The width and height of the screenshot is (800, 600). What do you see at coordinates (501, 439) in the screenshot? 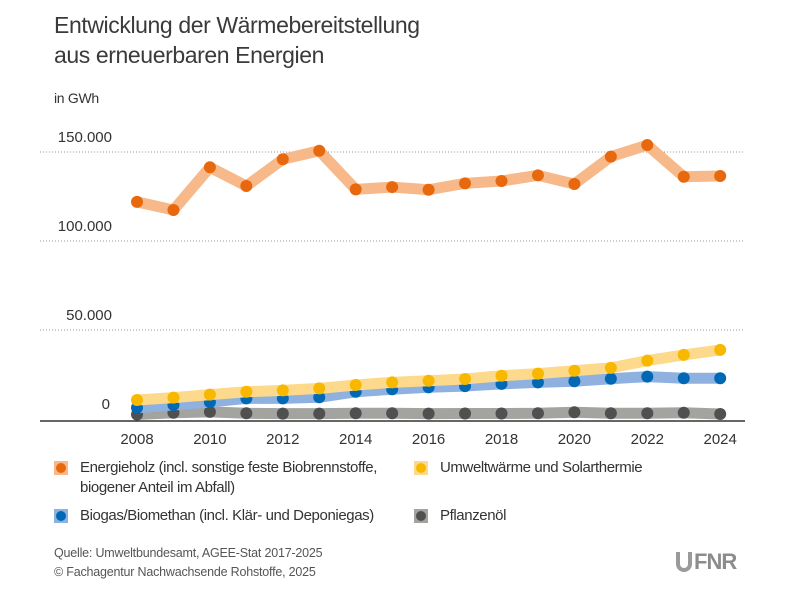
I see `x-tick-label: 2018` at bounding box center [501, 439].